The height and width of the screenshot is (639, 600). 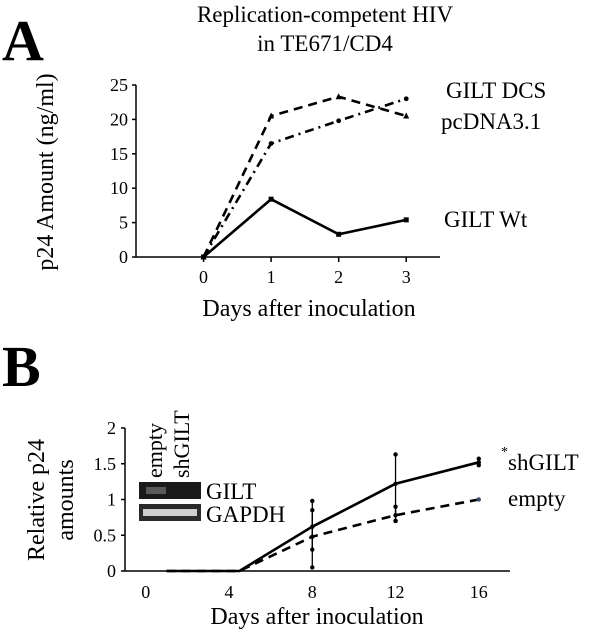 What do you see at coordinates (105, 464) in the screenshot?
I see `panel-b-y-tick: 1.5` at bounding box center [105, 464].